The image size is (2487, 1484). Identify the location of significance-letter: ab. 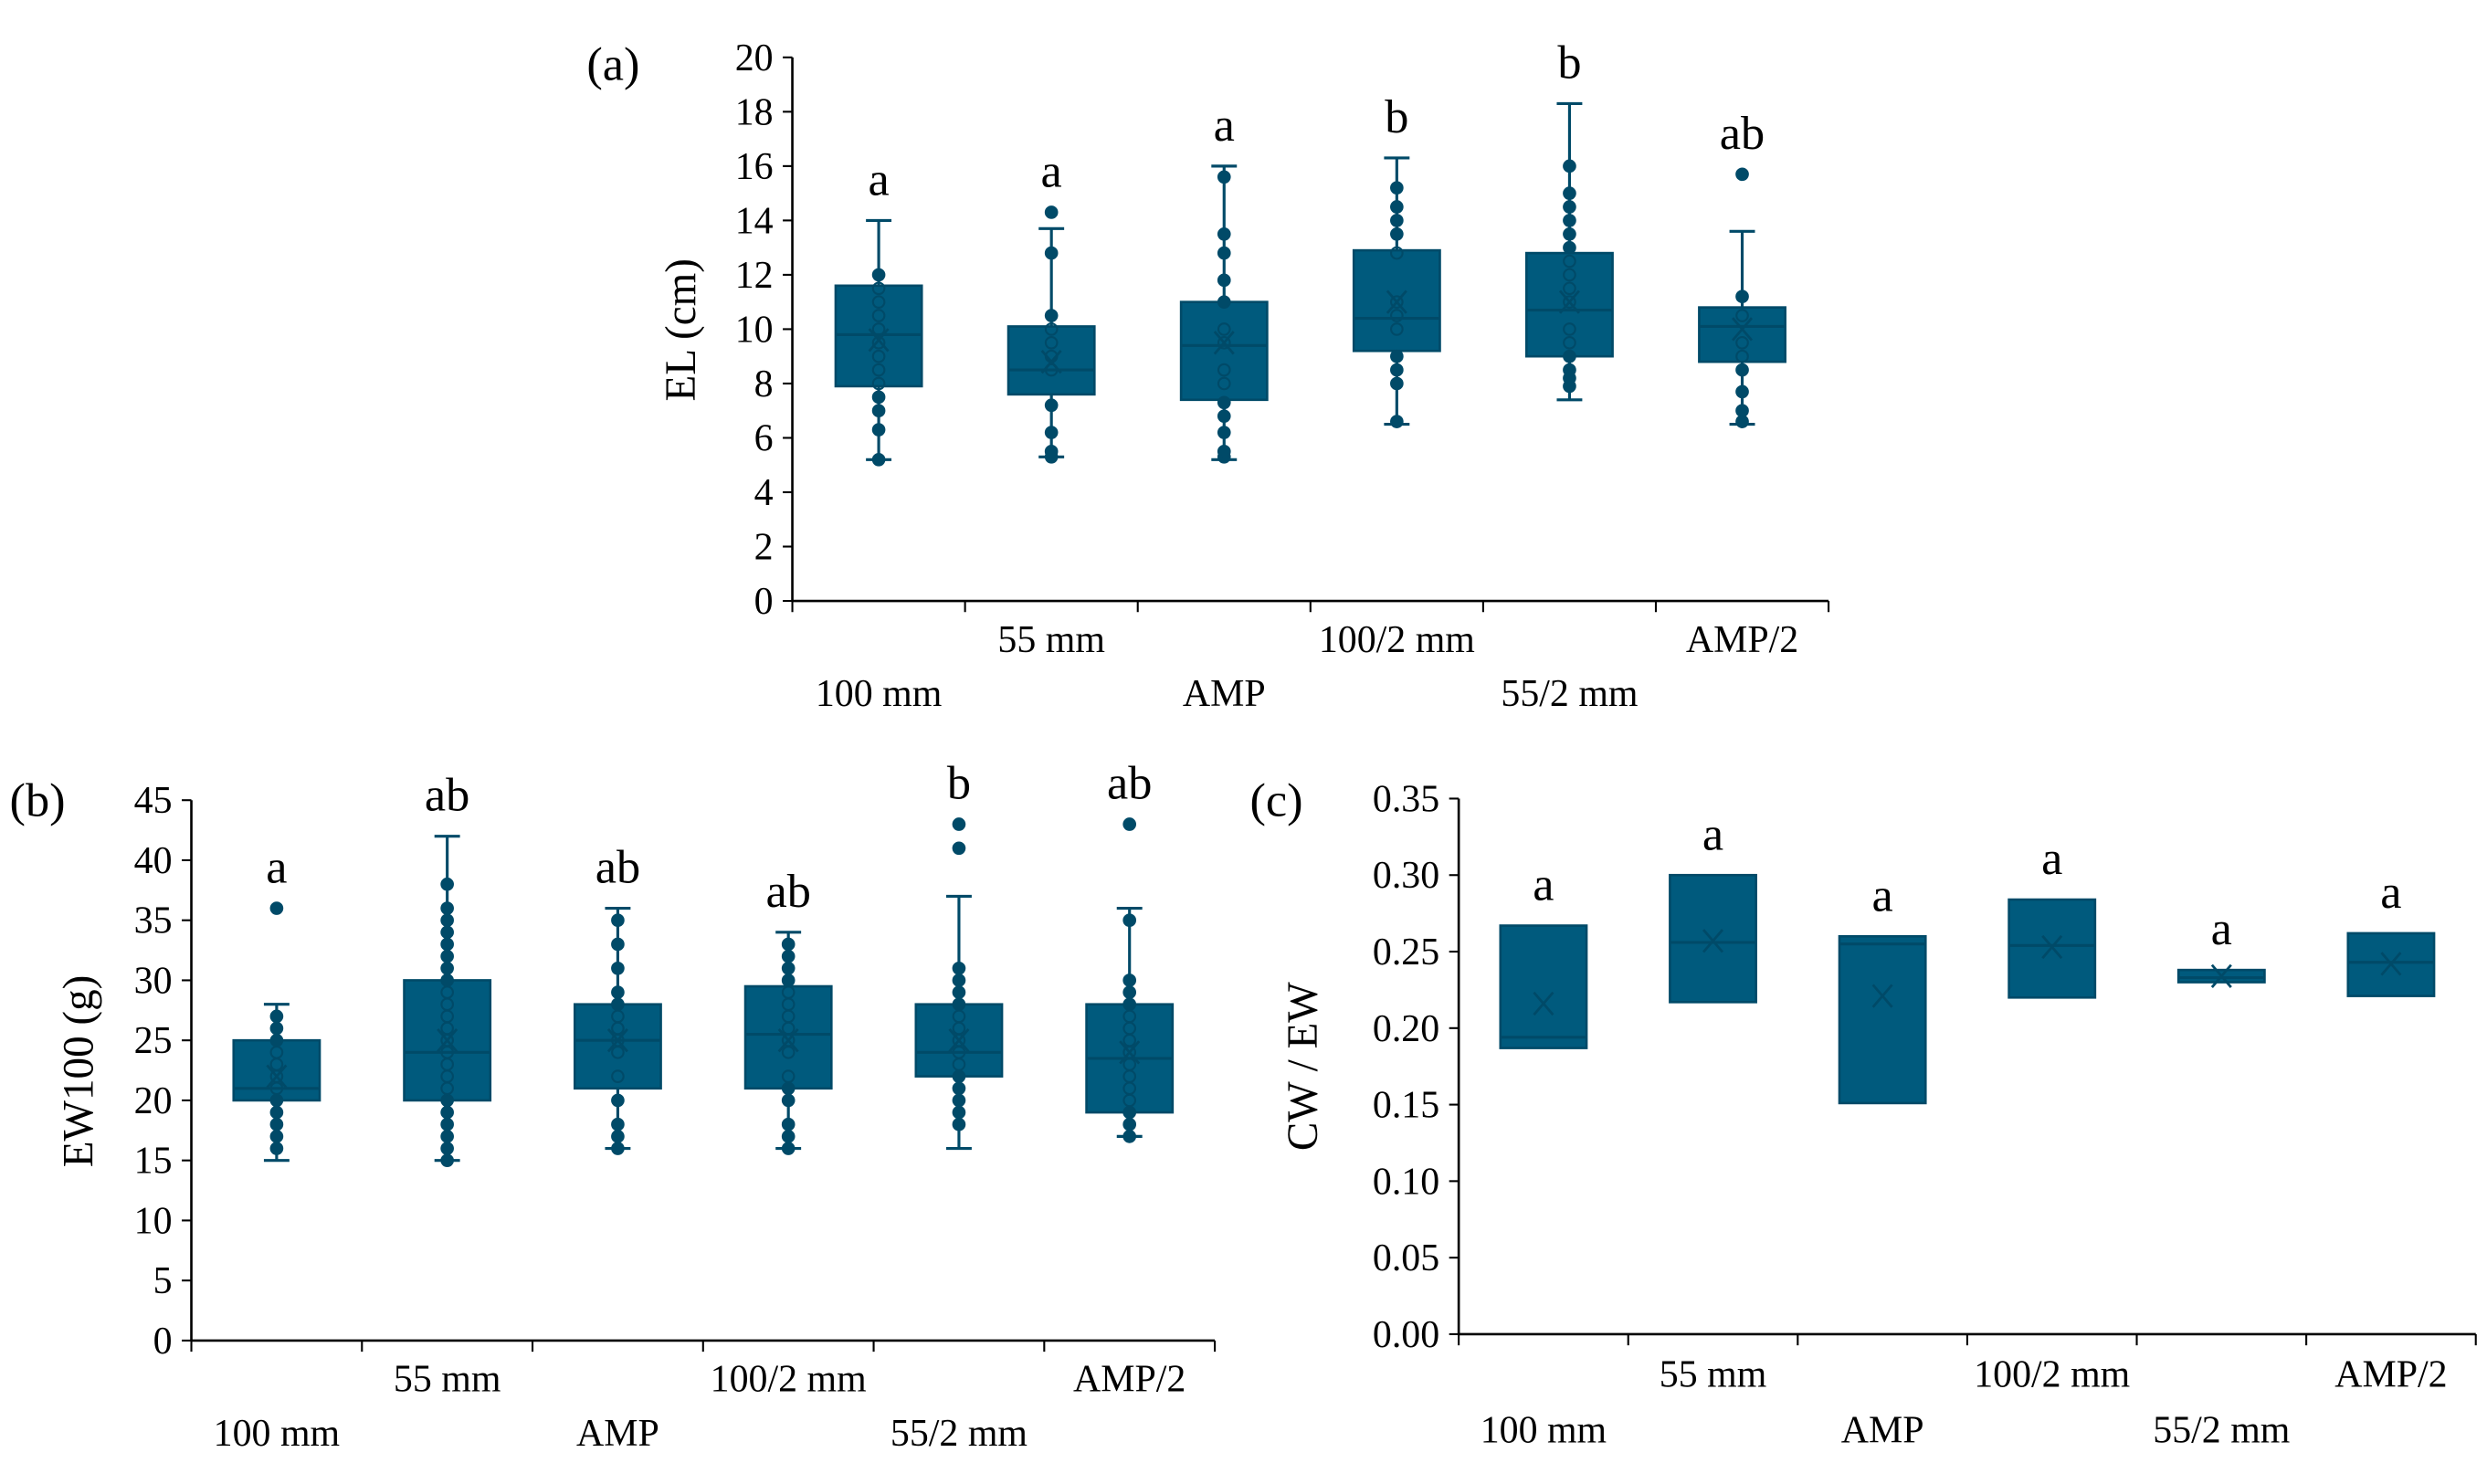
(1742, 133).